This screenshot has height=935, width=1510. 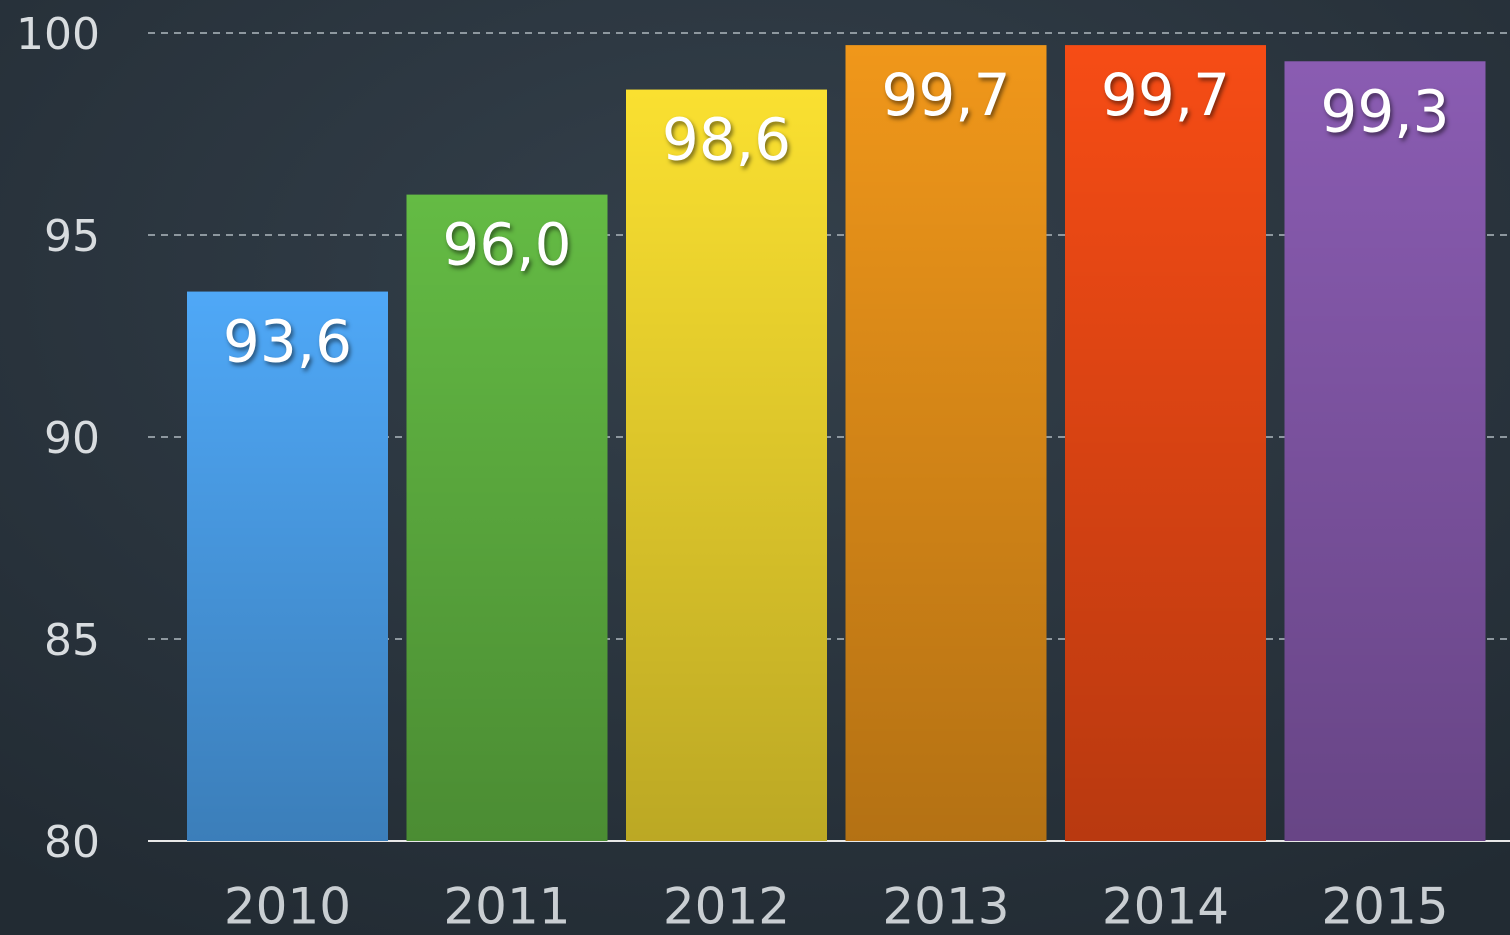 I want to click on value-label: 96,0, so click(x=506, y=245).